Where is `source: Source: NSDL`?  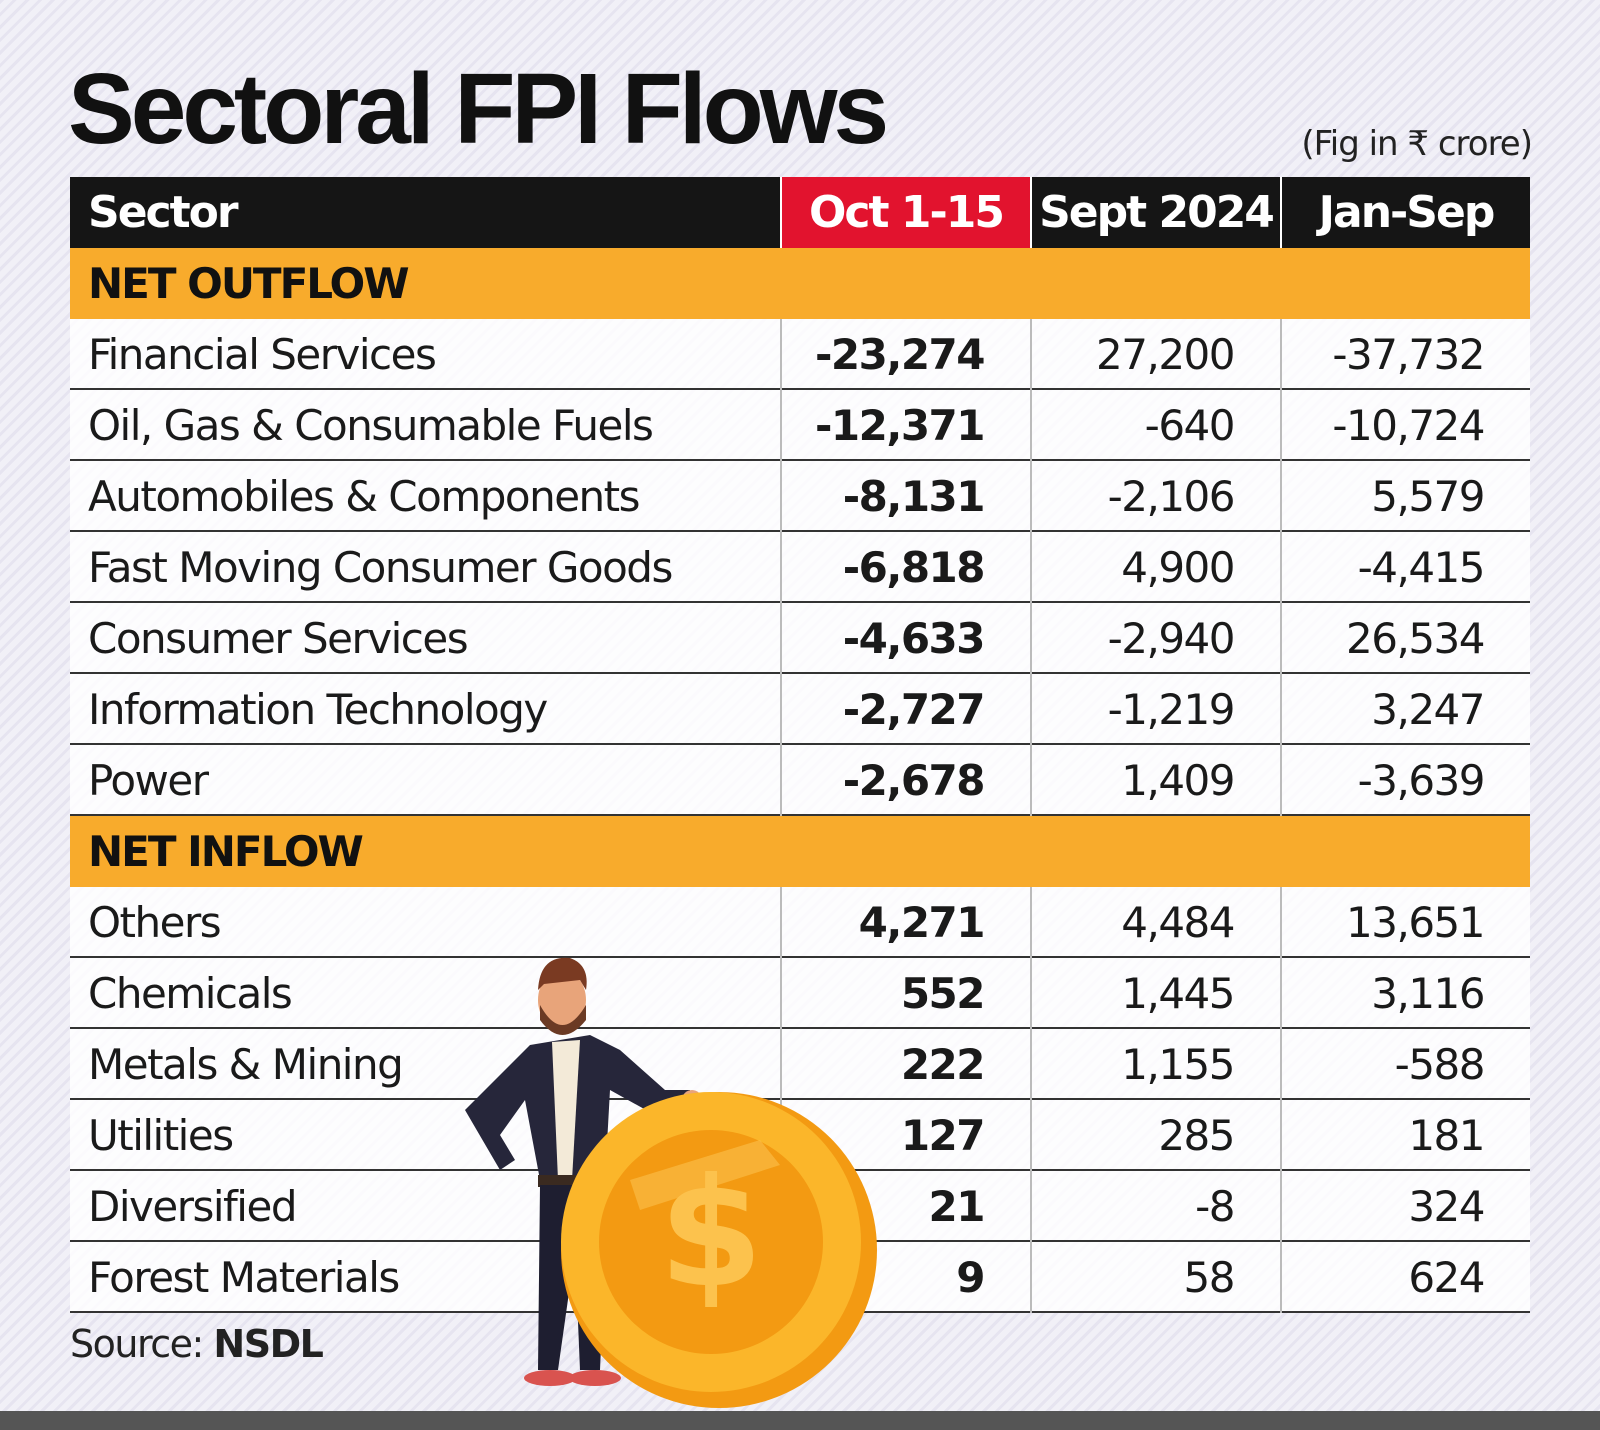 source: Source: NSDL is located at coordinates (197, 1344).